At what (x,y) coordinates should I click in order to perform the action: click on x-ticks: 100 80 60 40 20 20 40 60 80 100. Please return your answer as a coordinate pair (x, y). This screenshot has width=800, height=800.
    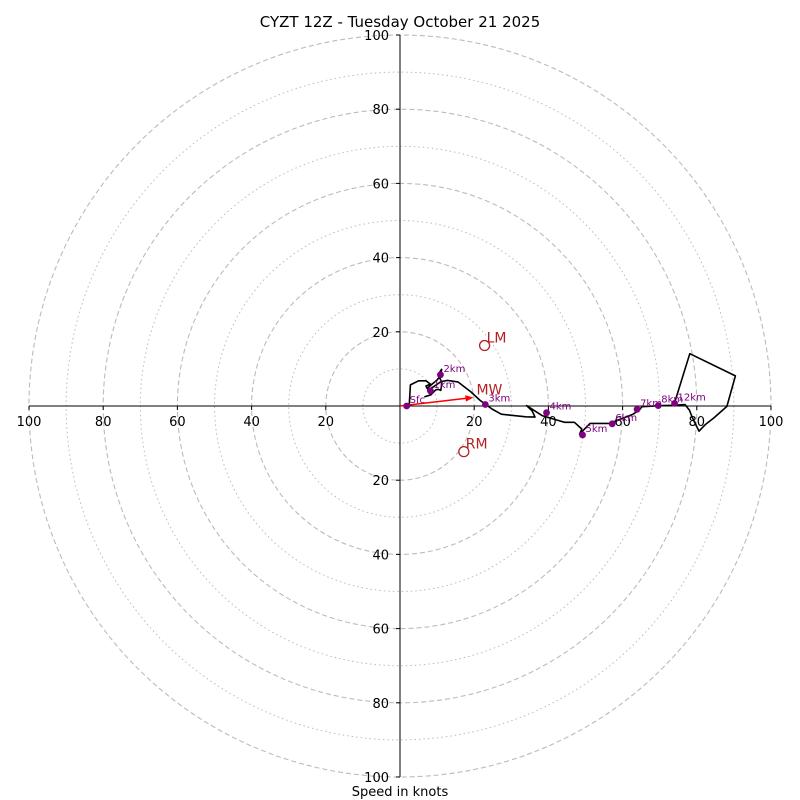
    Looking at the image, I should click on (400, 418).